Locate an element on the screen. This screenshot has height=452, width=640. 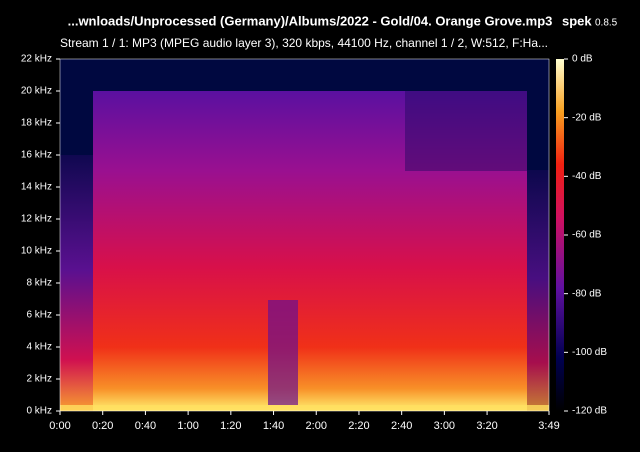
x-tick-label: 2:00 is located at coordinates (316, 426).